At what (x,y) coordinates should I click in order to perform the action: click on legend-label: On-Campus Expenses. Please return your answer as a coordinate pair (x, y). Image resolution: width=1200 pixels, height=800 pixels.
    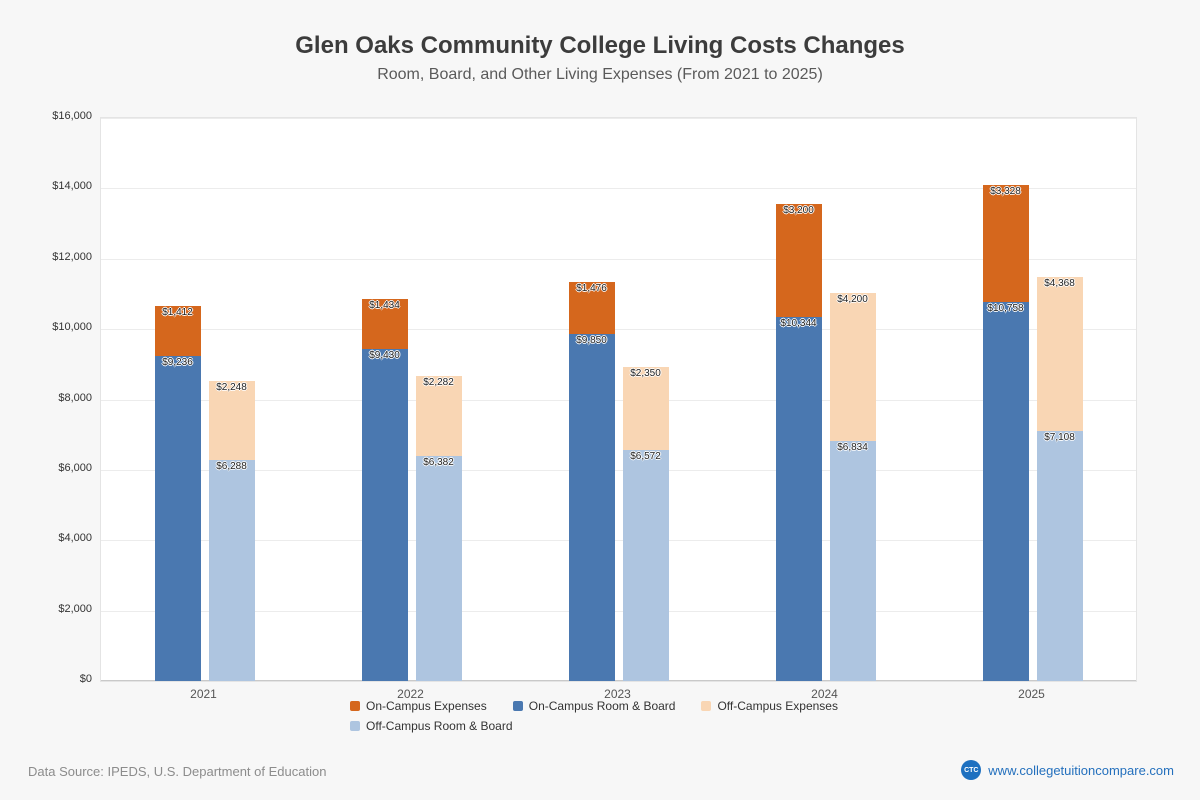
    Looking at the image, I should click on (426, 706).